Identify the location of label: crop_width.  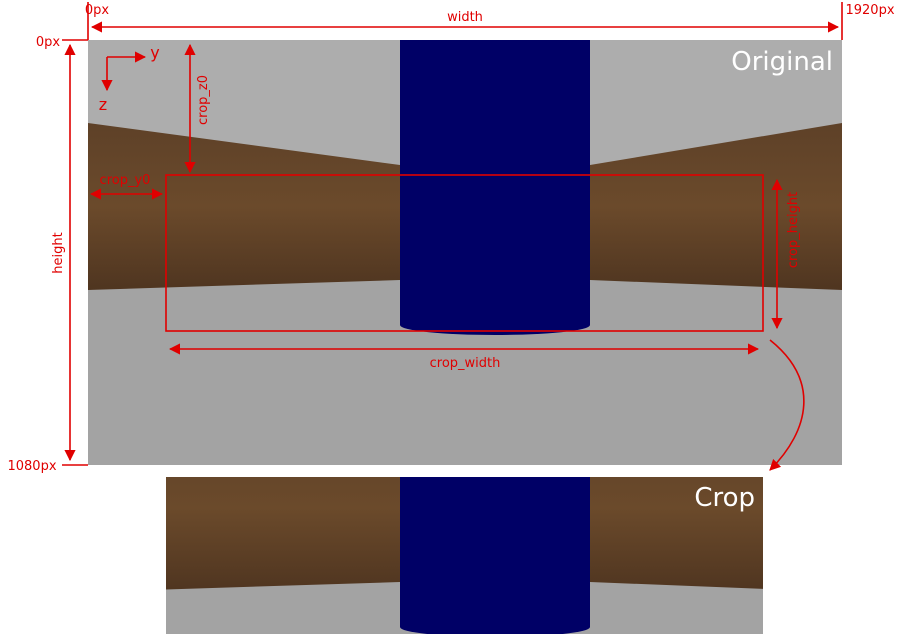
(465, 363).